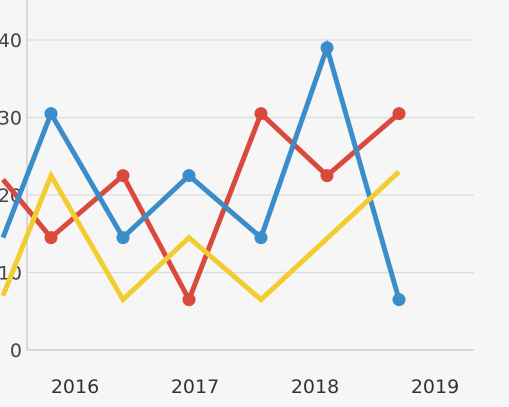  Describe the element at coordinates (11, 119) in the screenshot. I see `y-tick-label: 30` at that location.